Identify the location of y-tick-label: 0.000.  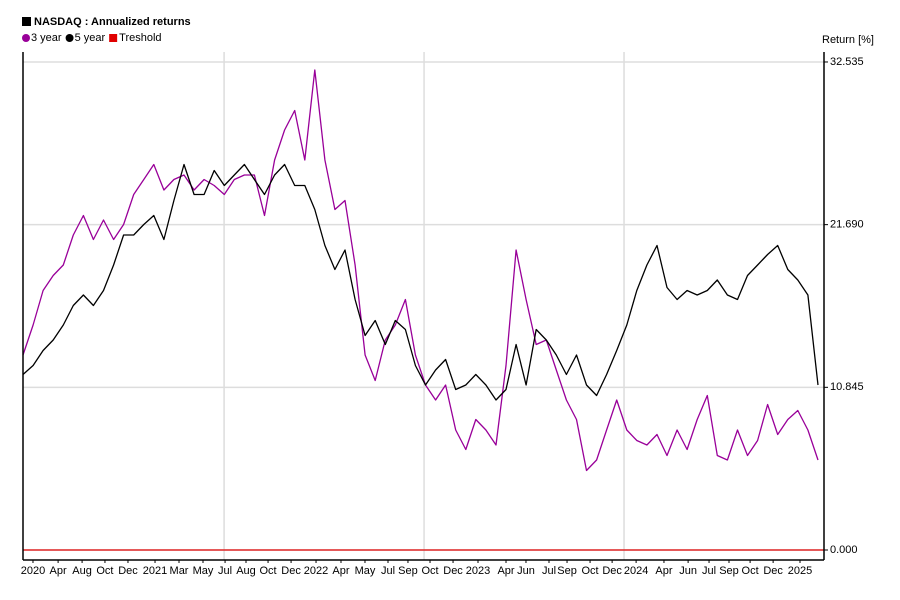
(844, 550).